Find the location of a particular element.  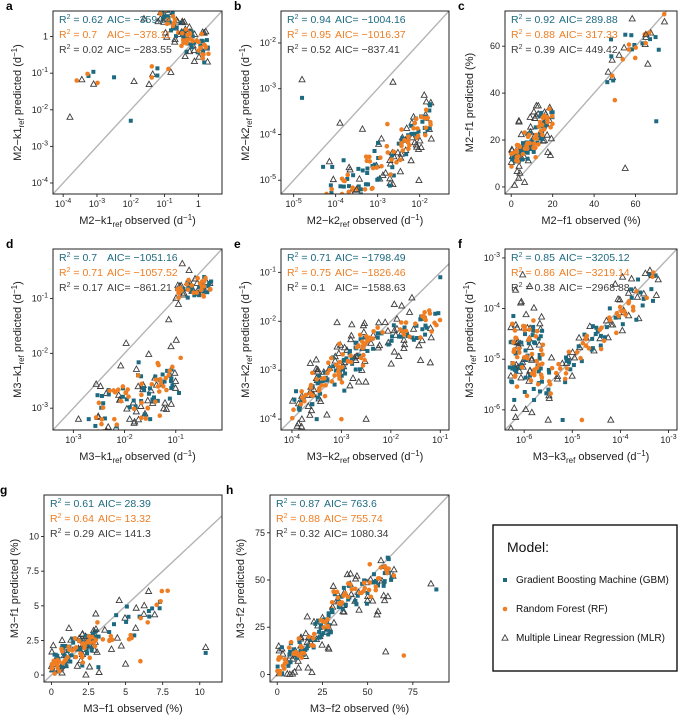

x-tick-label: 1 is located at coordinates (198, 204).